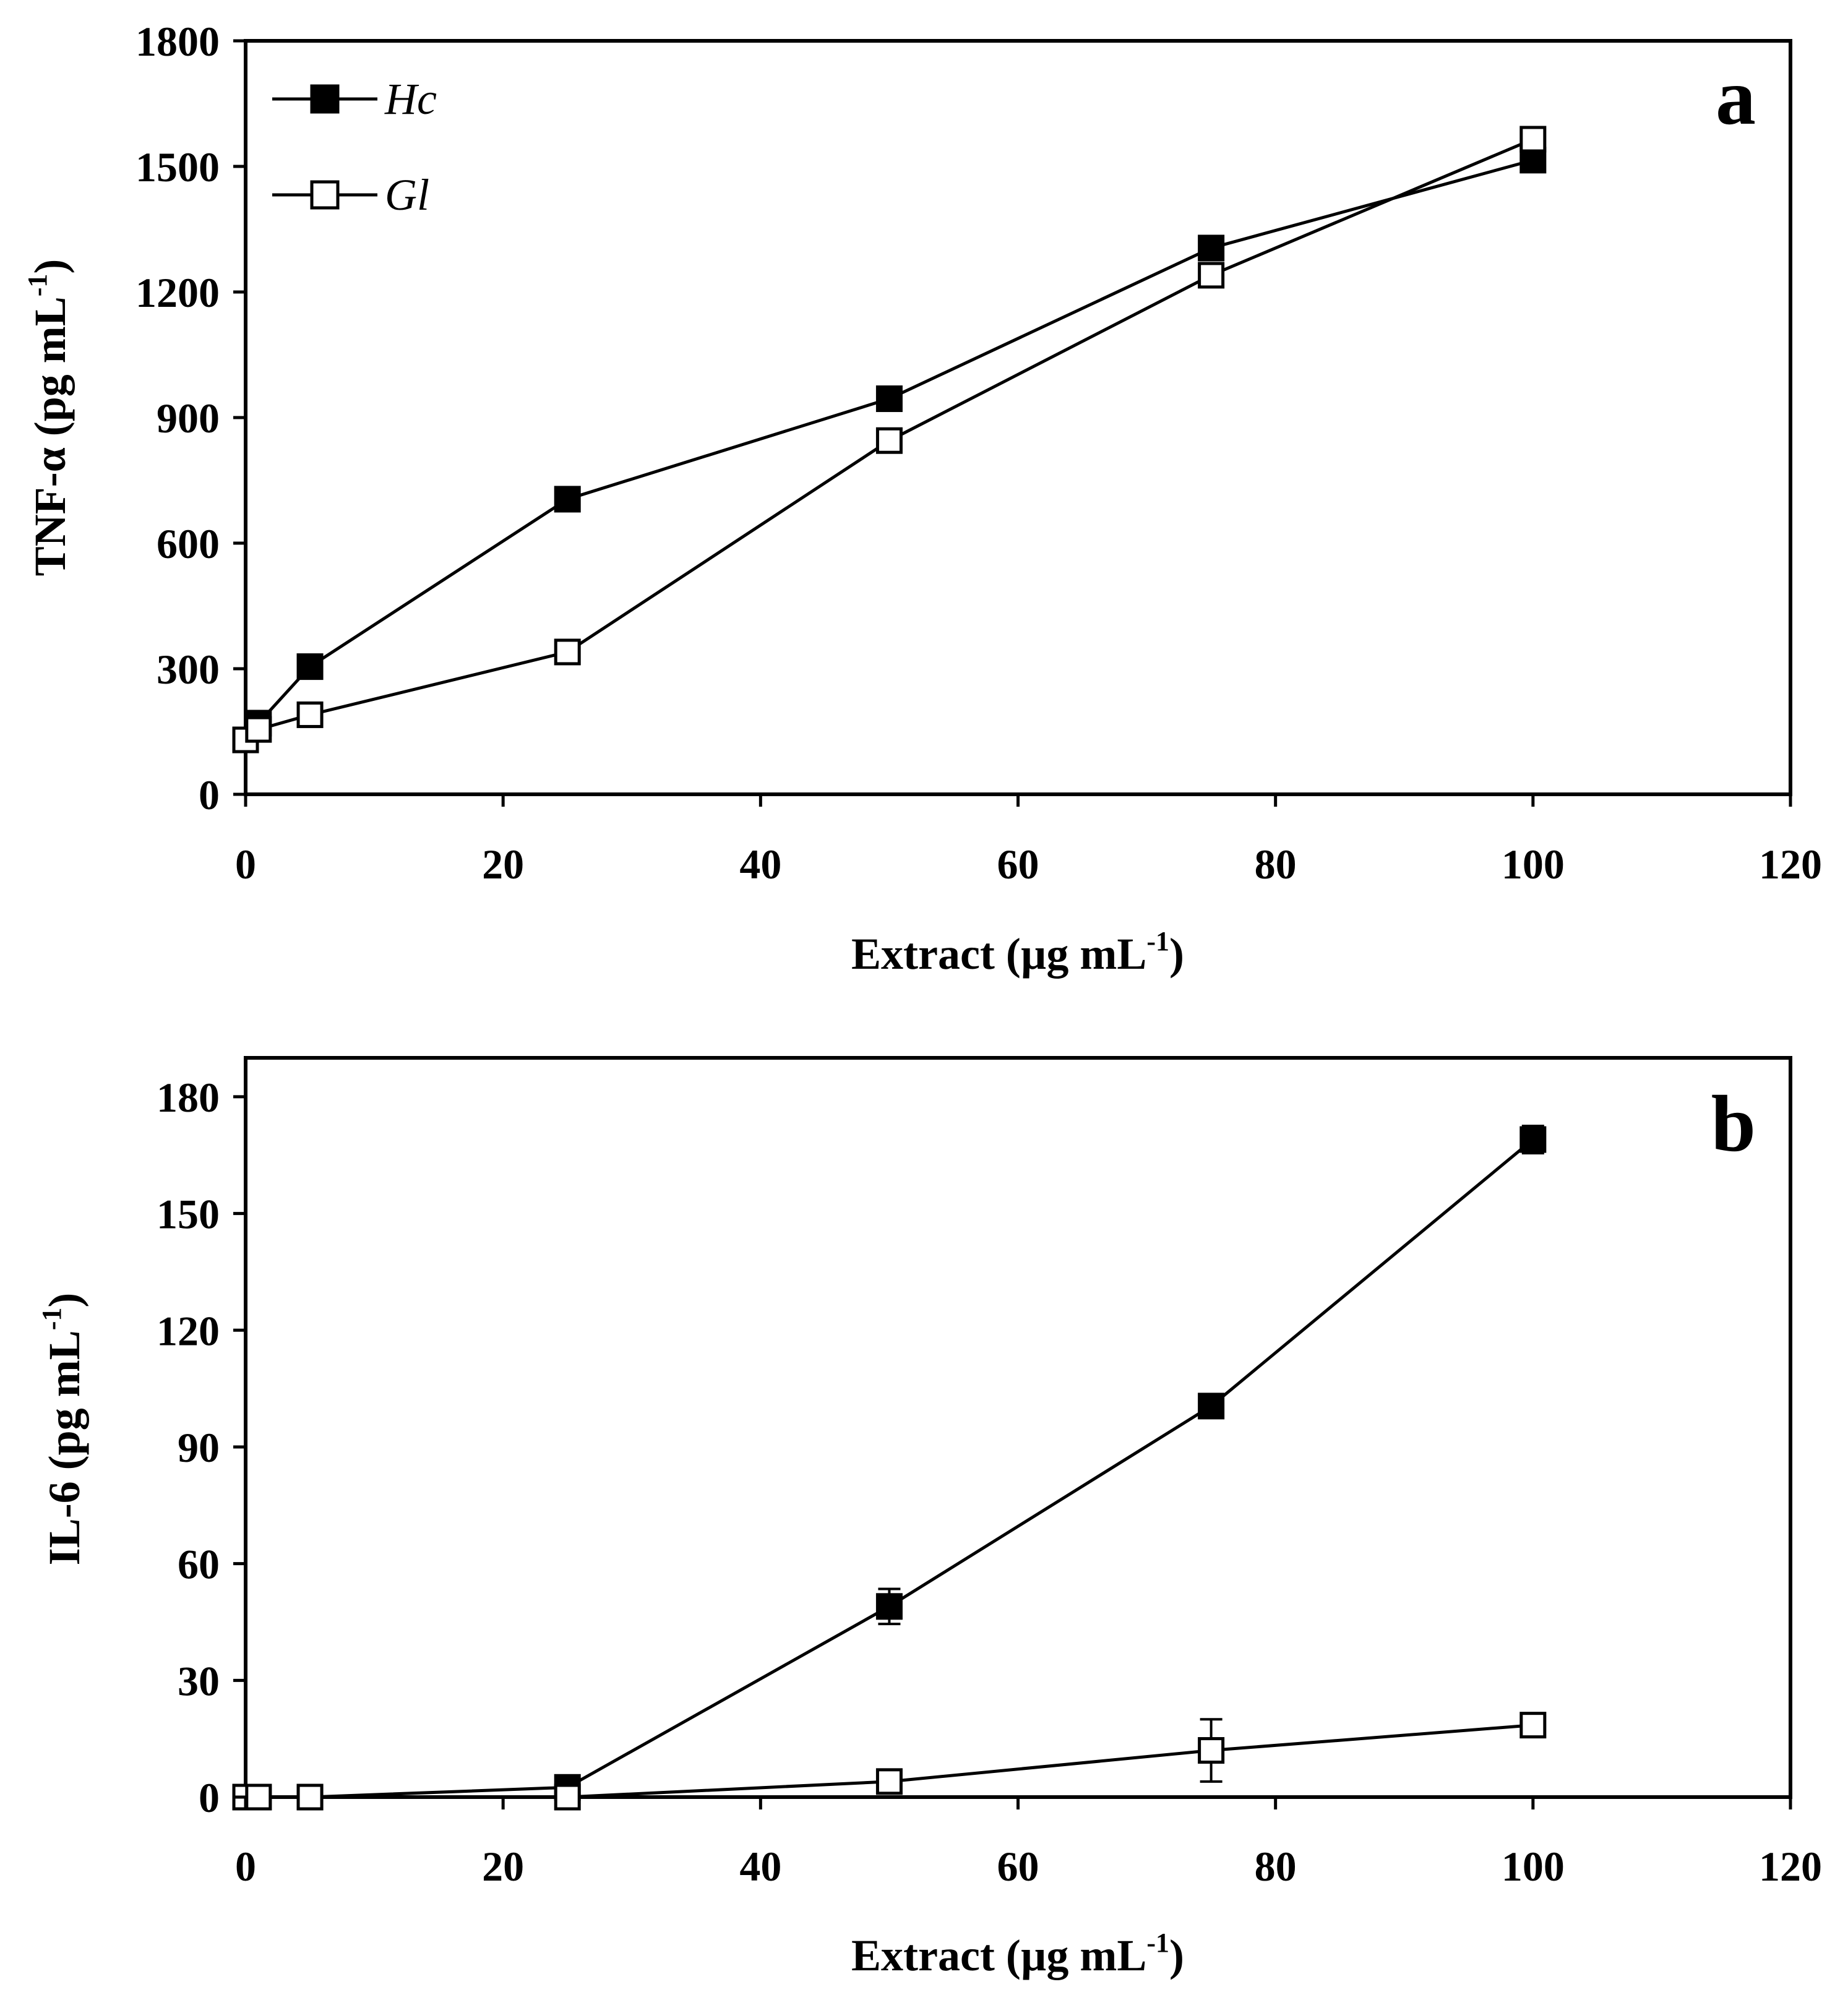 The width and height of the screenshot is (1848, 2000). I want to click on y-tick-label: 150, so click(188, 1214).